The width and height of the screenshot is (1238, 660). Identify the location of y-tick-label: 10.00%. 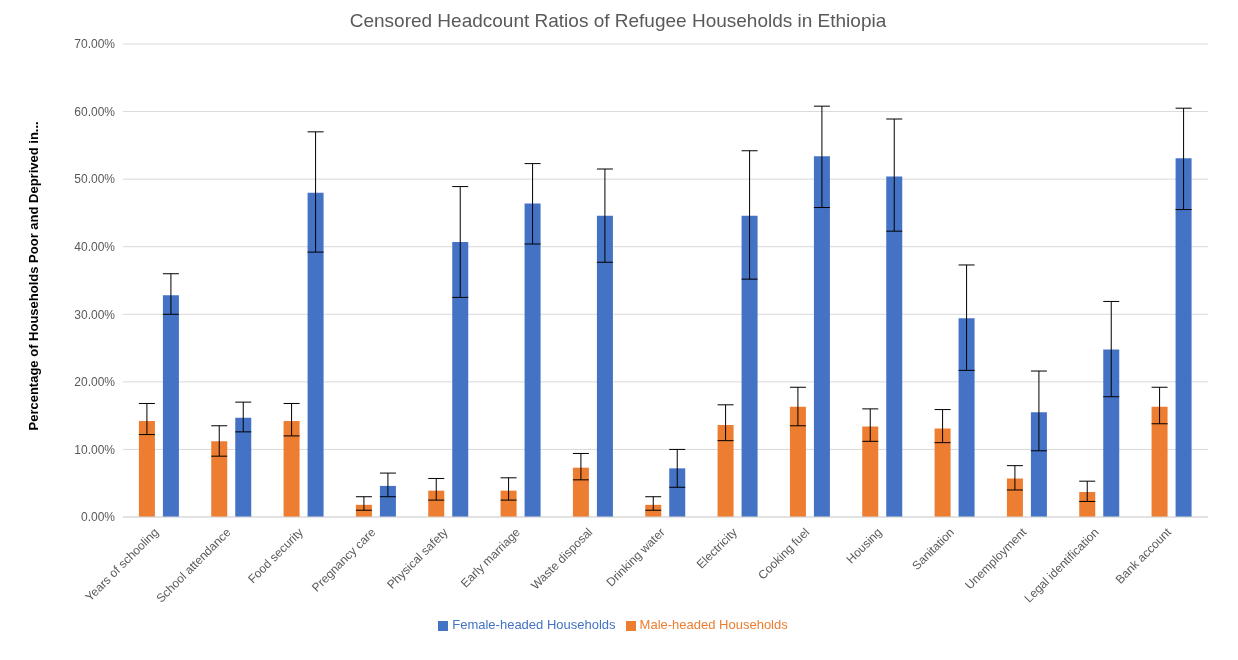
(95, 449).